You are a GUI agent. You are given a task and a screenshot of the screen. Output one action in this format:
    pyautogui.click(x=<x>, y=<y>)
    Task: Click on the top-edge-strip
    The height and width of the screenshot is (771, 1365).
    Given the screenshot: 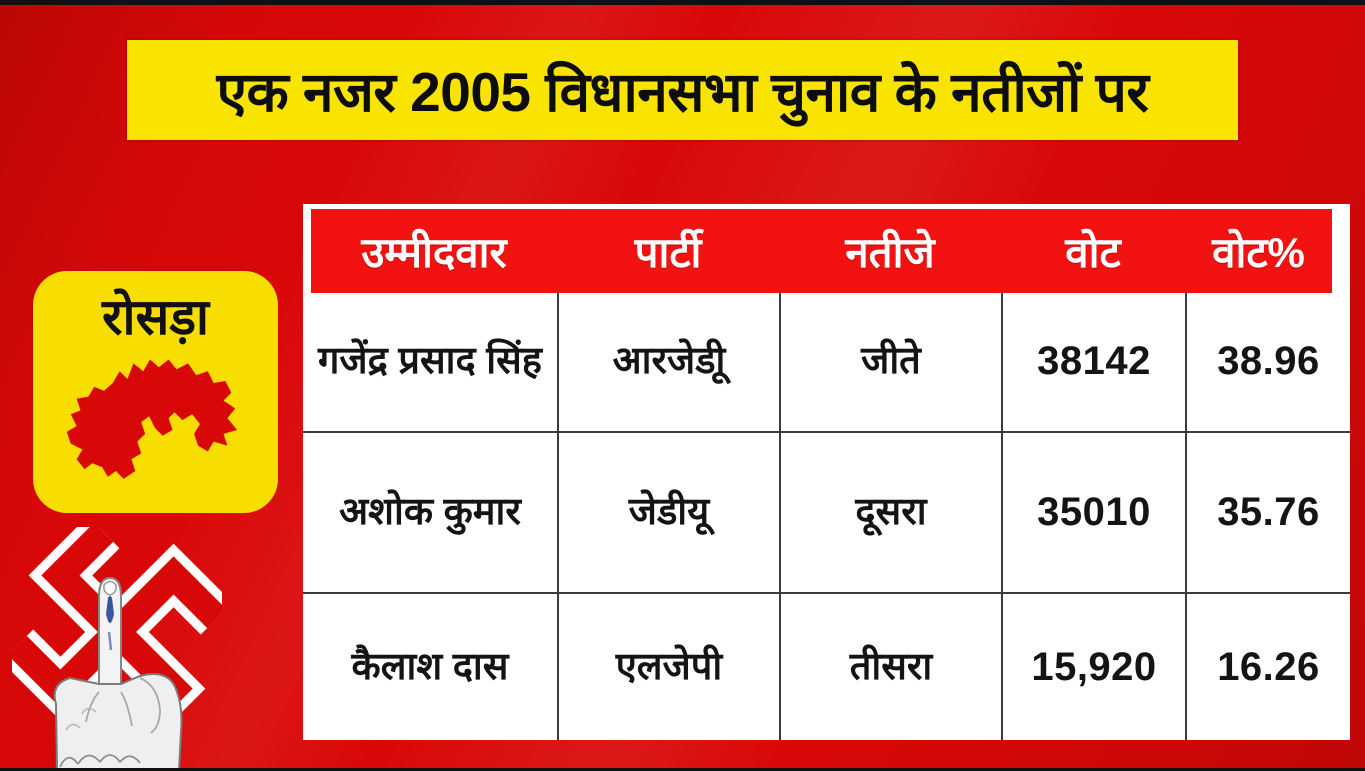 What is the action you would take?
    pyautogui.click(x=682, y=2)
    